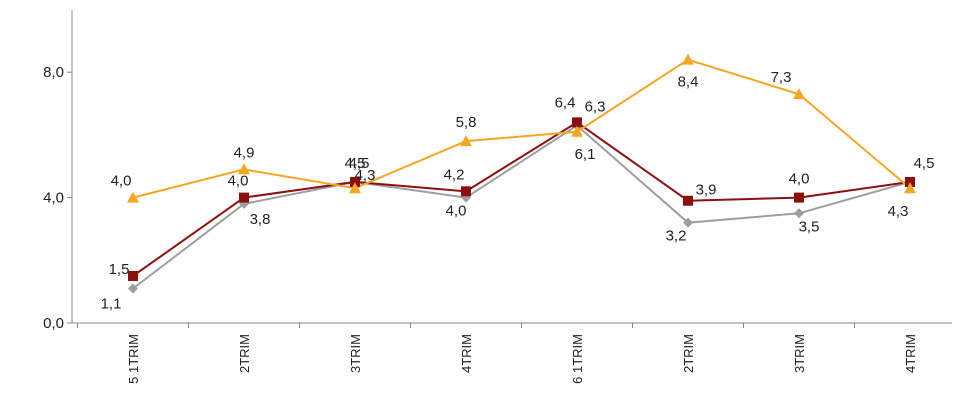  What do you see at coordinates (53, 323) in the screenshot?
I see `y-tick-label: 0,0` at bounding box center [53, 323].